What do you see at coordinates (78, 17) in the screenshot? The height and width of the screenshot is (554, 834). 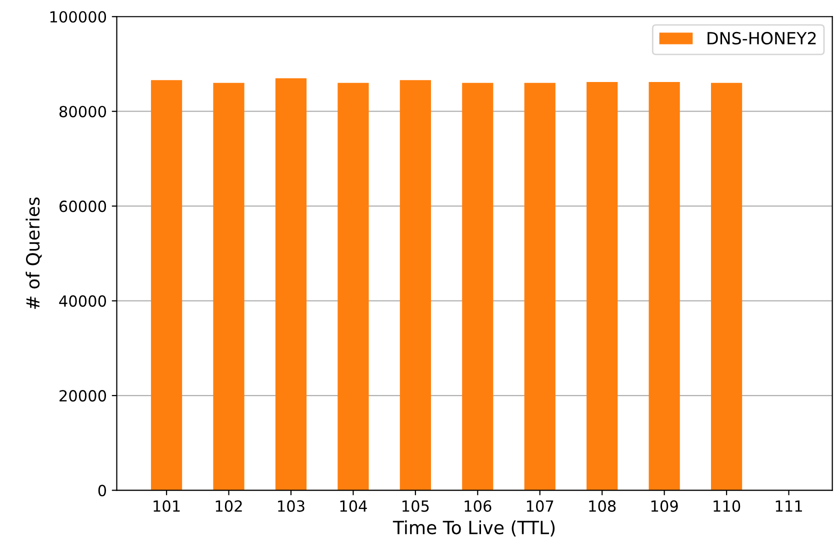 I see `y-tick-label: 100000` at bounding box center [78, 17].